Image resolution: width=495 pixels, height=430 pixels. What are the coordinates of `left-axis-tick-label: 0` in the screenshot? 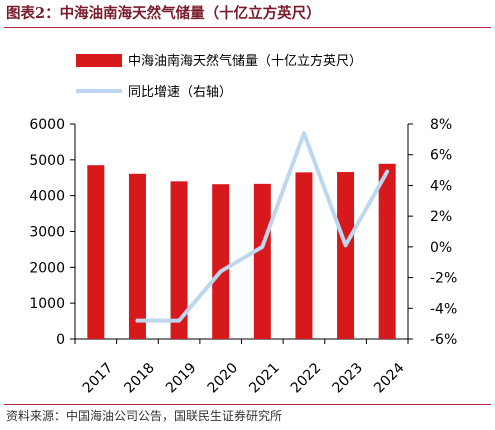 It's located at (60, 340).